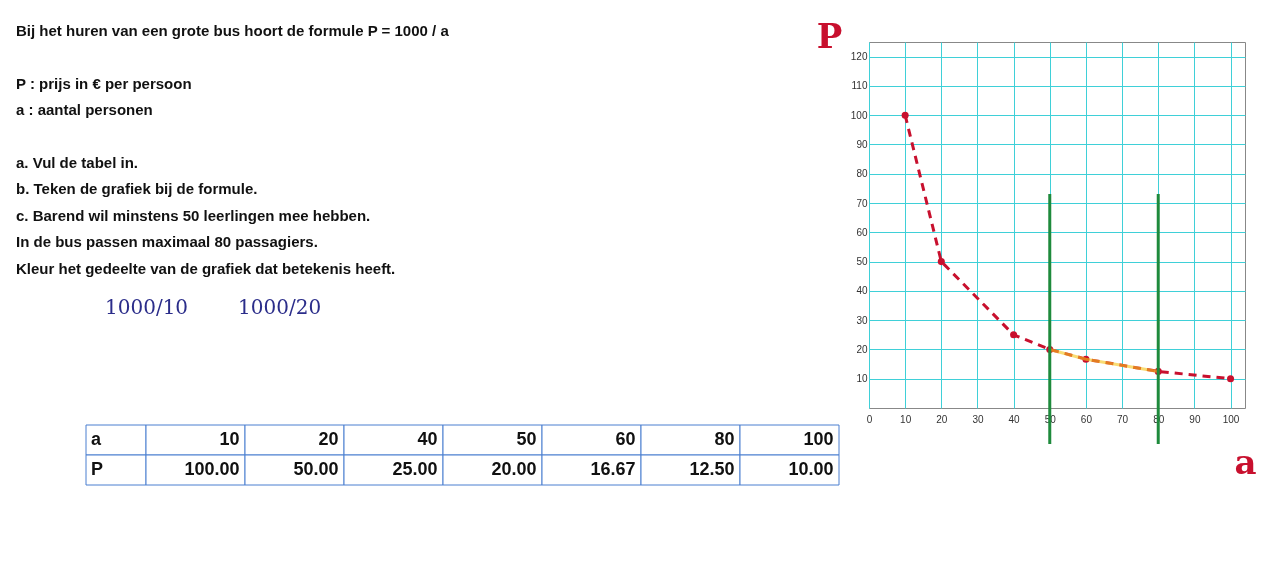  What do you see at coordinates (862, 174) in the screenshot?
I see `y-tick-label: 80` at bounding box center [862, 174].